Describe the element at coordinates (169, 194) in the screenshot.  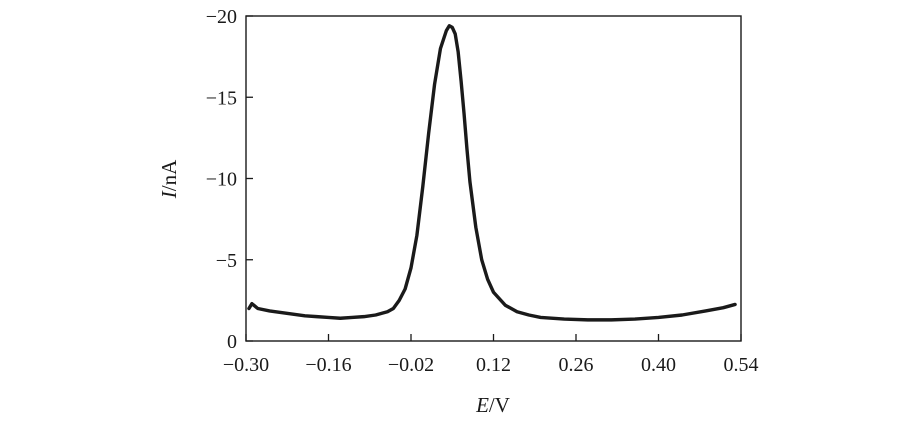
I see `y-axis-label-var: I` at that location.